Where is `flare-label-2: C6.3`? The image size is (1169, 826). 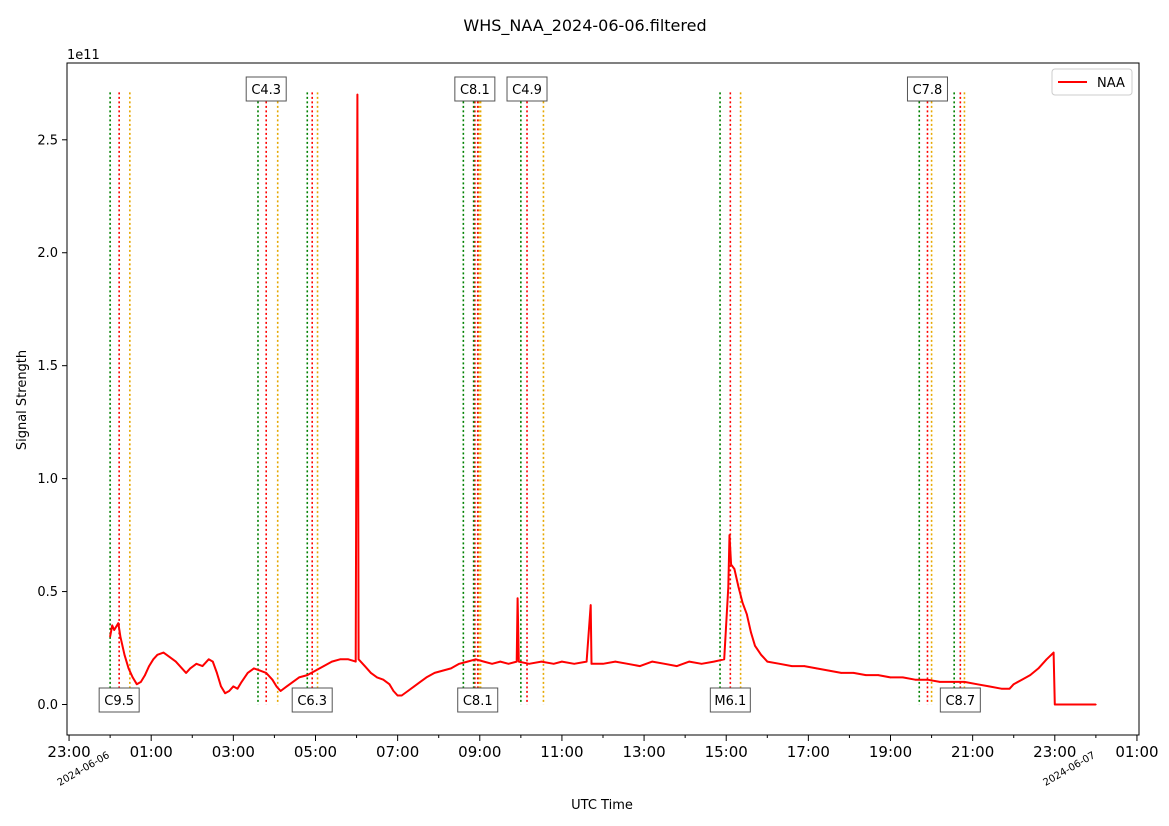
flare-label-2: C6.3 is located at coordinates (312, 701).